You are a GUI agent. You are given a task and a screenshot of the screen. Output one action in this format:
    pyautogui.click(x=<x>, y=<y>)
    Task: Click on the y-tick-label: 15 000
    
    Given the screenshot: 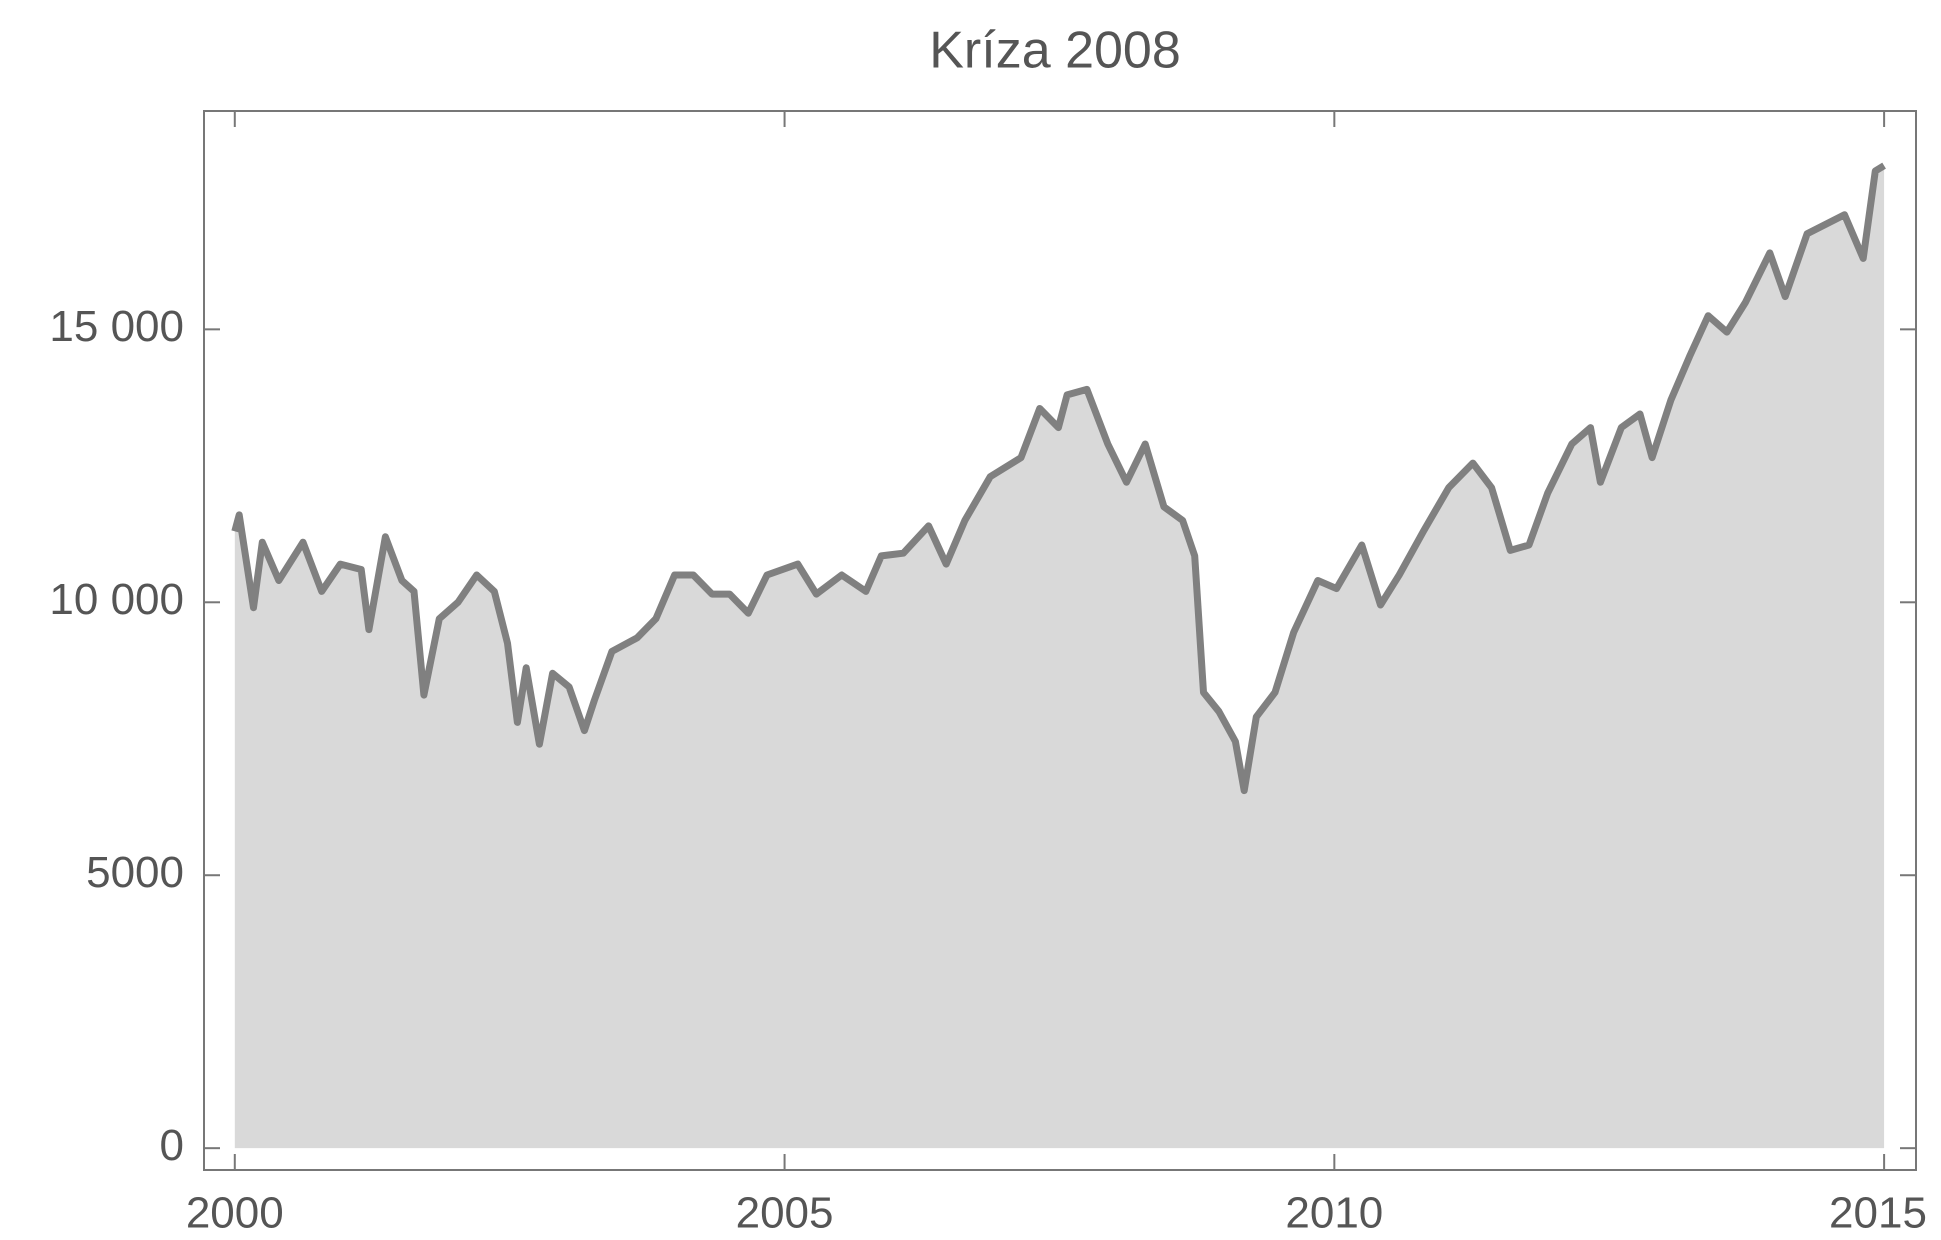 What is the action you would take?
    pyautogui.click(x=116, y=326)
    